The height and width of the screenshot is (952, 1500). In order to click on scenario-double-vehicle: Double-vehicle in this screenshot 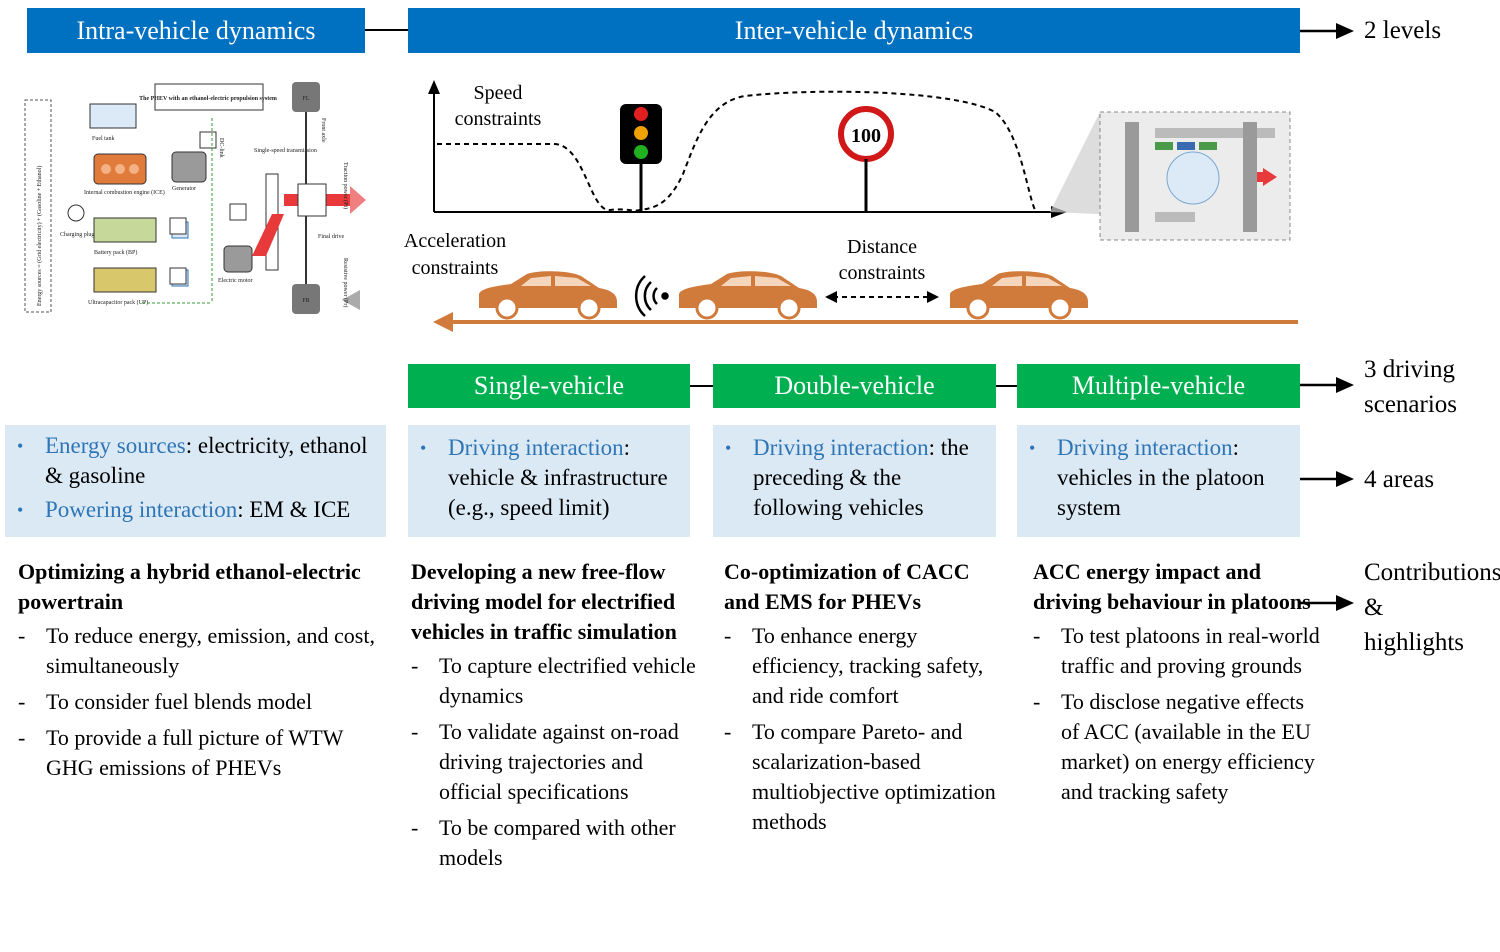, I will do `click(854, 386)`.